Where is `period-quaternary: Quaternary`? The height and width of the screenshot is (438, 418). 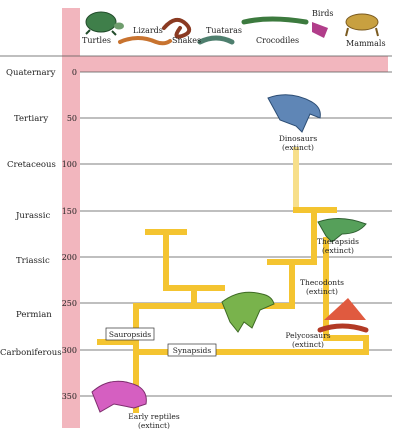
period-quaternary: Quaternary is located at coordinates (31, 73).